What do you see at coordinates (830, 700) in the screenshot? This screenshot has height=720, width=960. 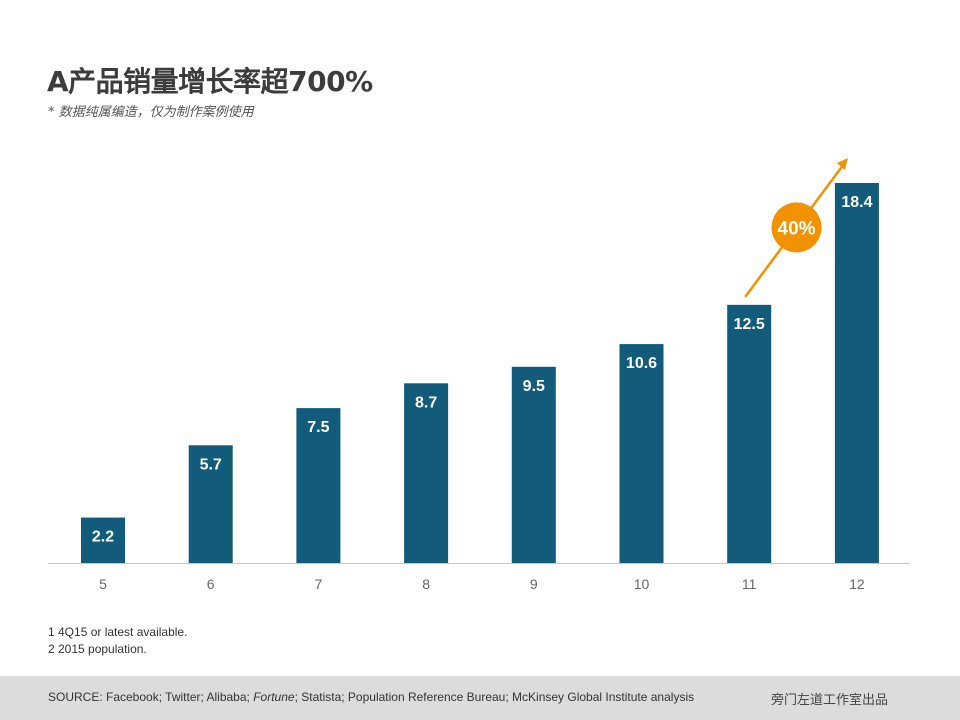 I see `brand-text: 旁门左道工作室出品` at bounding box center [830, 700].